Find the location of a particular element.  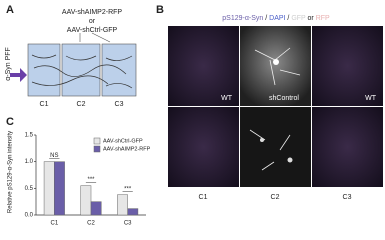

chamber-label: C3 is located at coordinates (119, 104).